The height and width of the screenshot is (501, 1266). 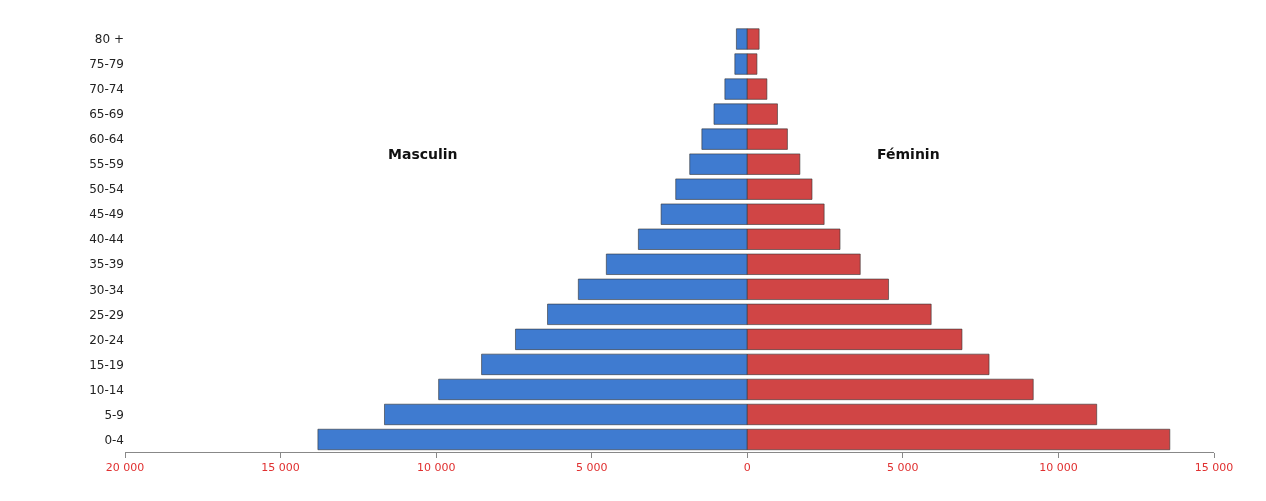 What do you see at coordinates (747, 468) in the screenshot?
I see `x-tick-label: 0` at bounding box center [747, 468].